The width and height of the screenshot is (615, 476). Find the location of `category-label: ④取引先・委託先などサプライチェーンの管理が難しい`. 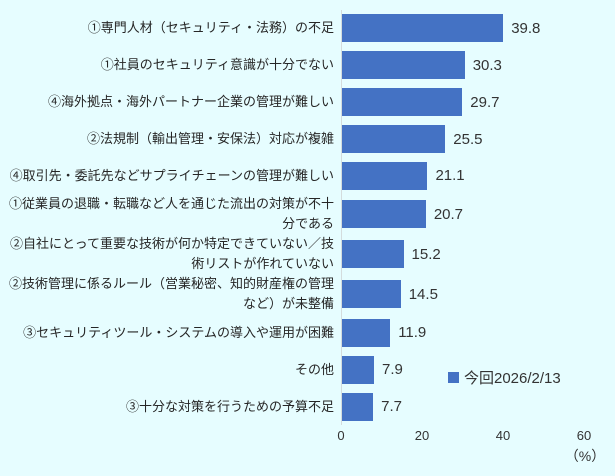

category-label: ④取引先・委託先などサプライチェーンの管理が難しい is located at coordinates (171, 175).